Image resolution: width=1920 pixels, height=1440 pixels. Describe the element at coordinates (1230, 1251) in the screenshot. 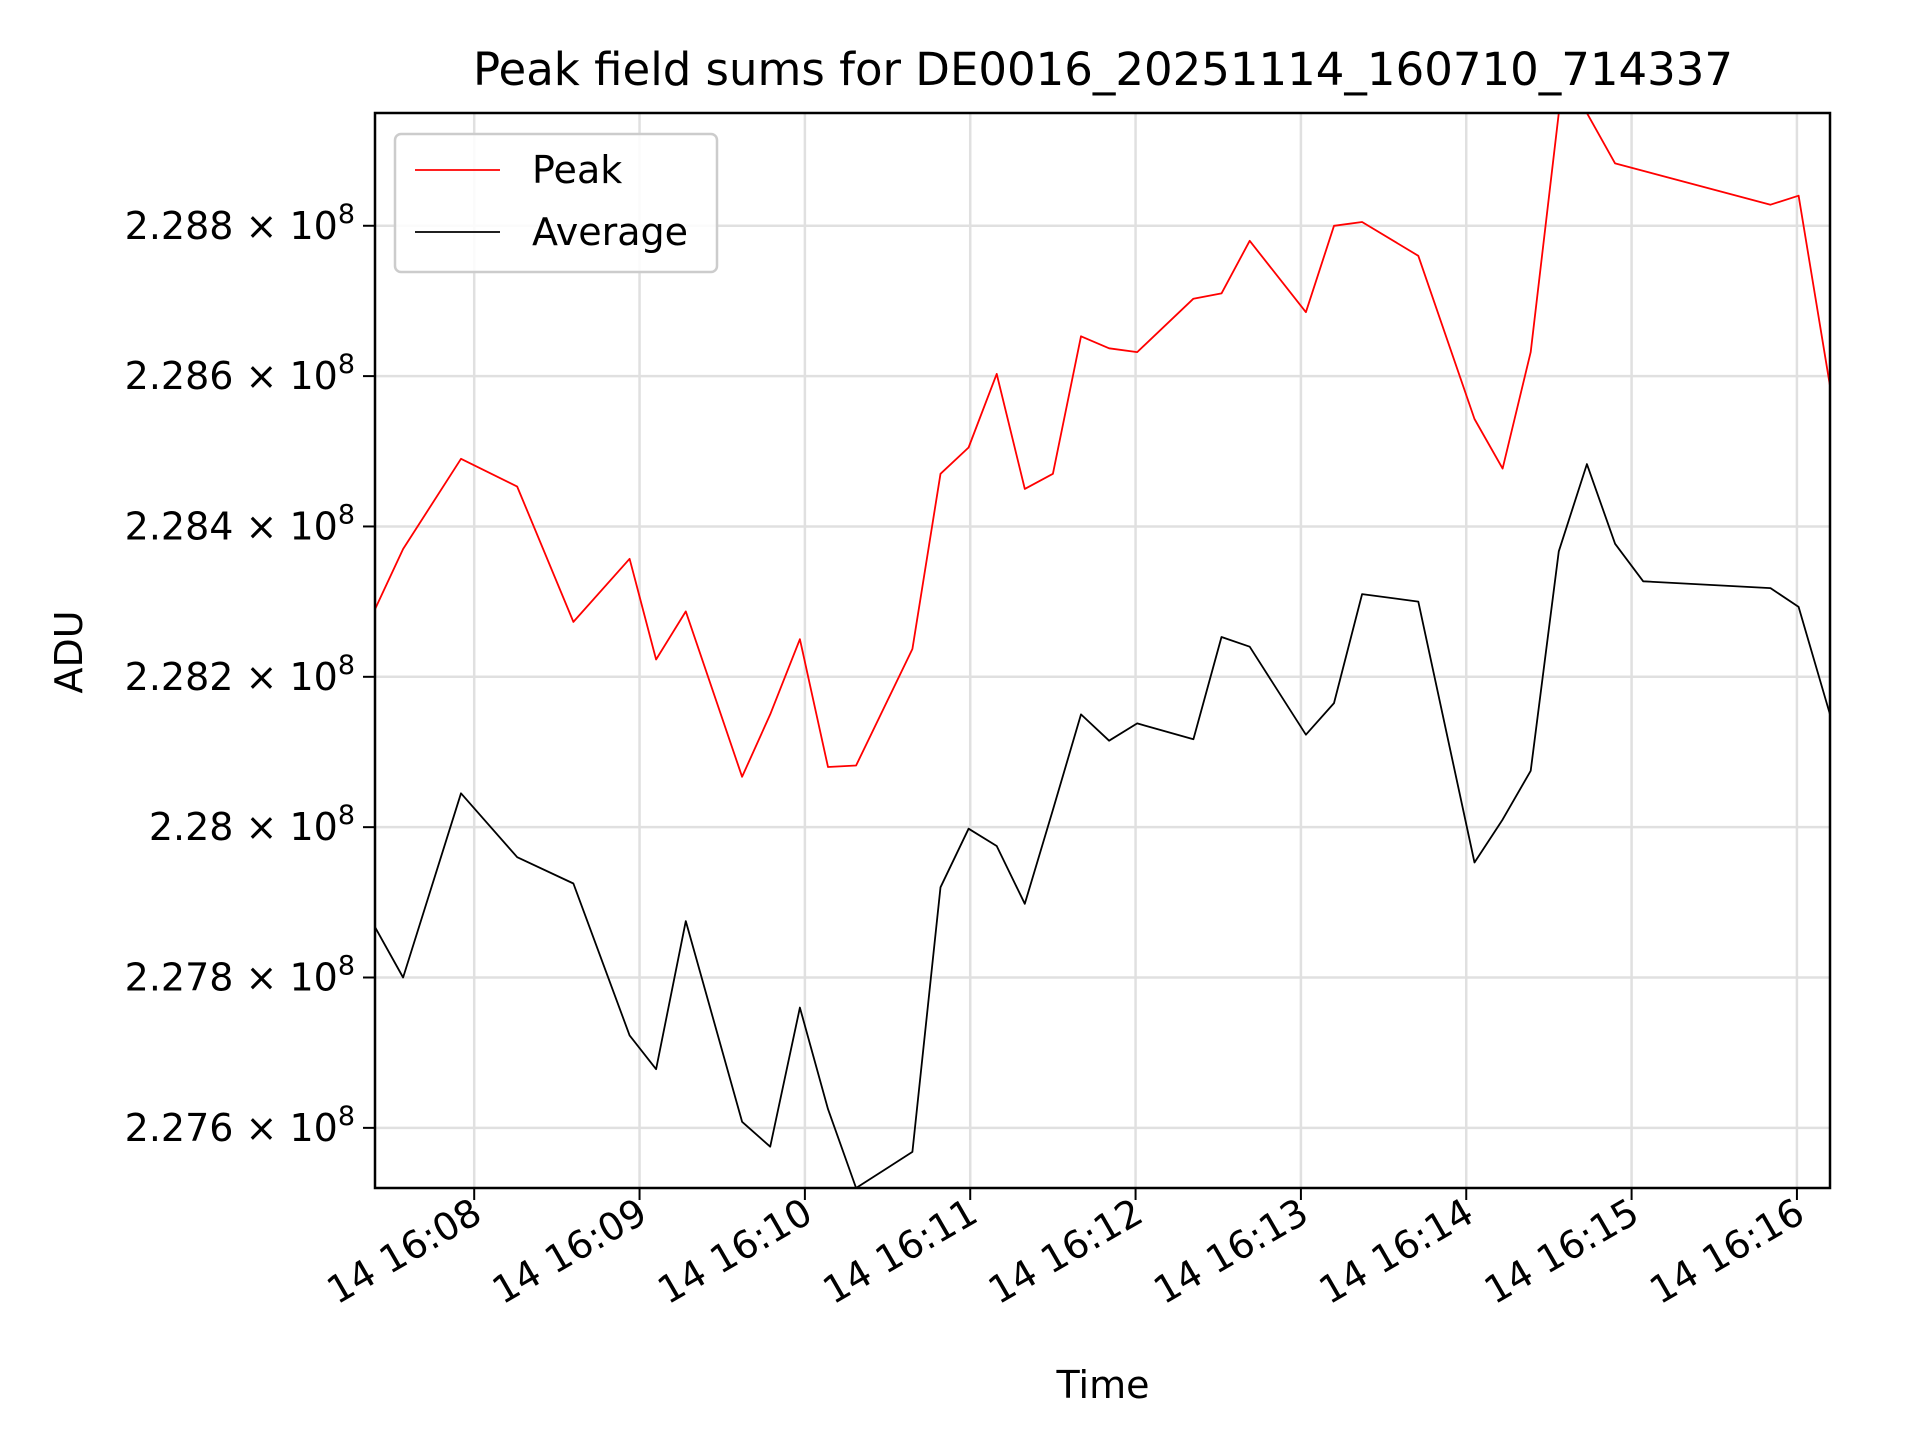

I see `x-tick-label: 14 16:13` at that location.